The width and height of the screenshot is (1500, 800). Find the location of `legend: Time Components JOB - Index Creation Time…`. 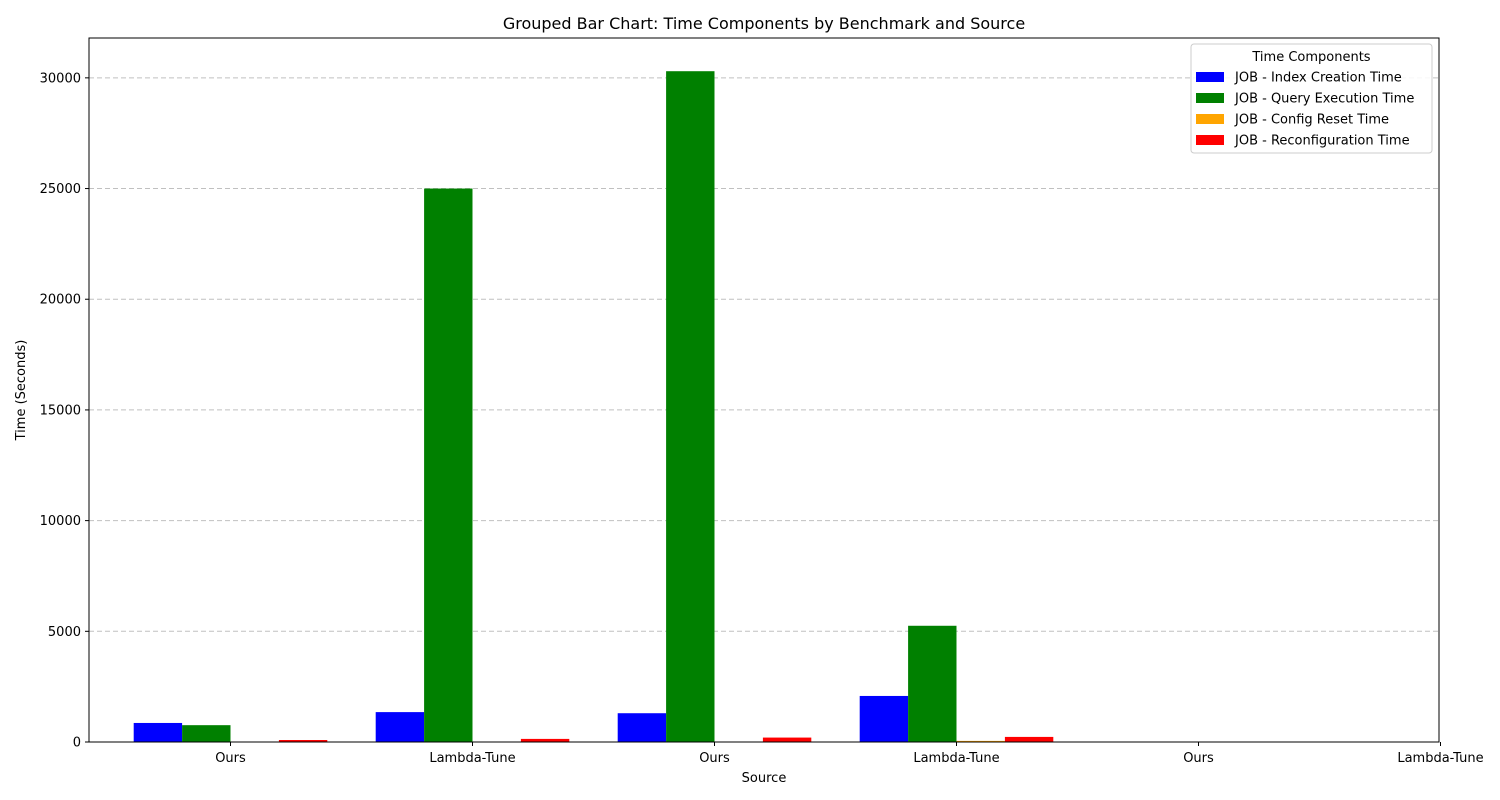

legend: Time Components JOB - Index Creation Time… is located at coordinates (1311, 98).